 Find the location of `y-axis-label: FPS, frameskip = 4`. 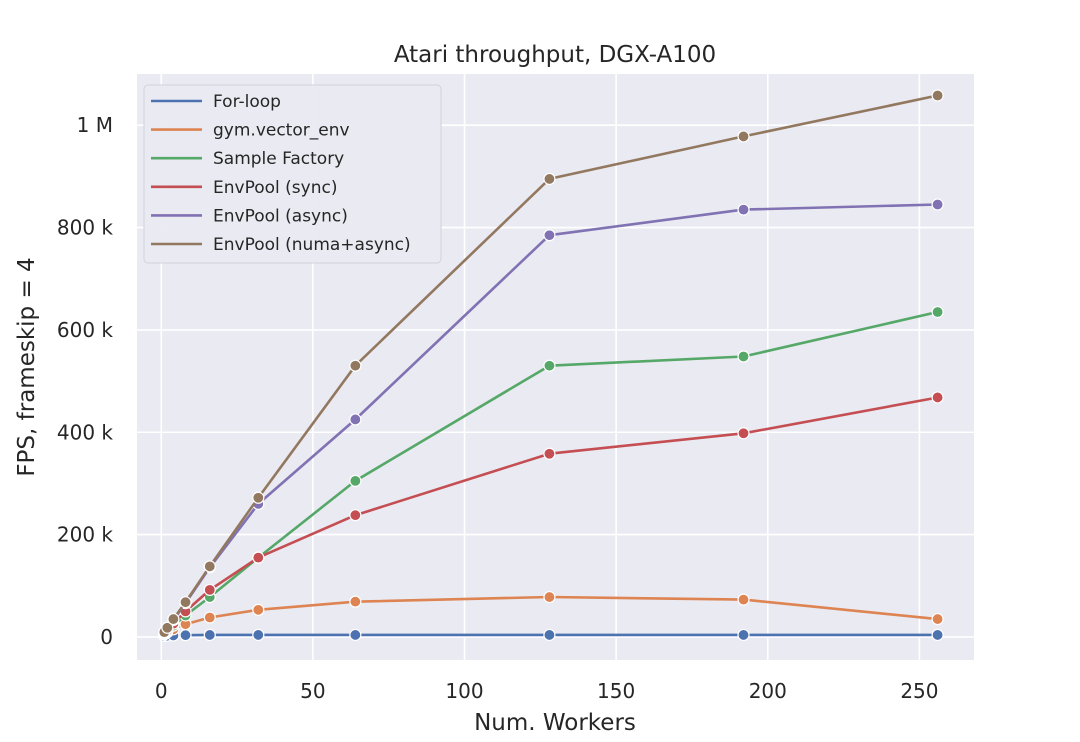

y-axis-label: FPS, frameskip = 4 is located at coordinates (27, 366).